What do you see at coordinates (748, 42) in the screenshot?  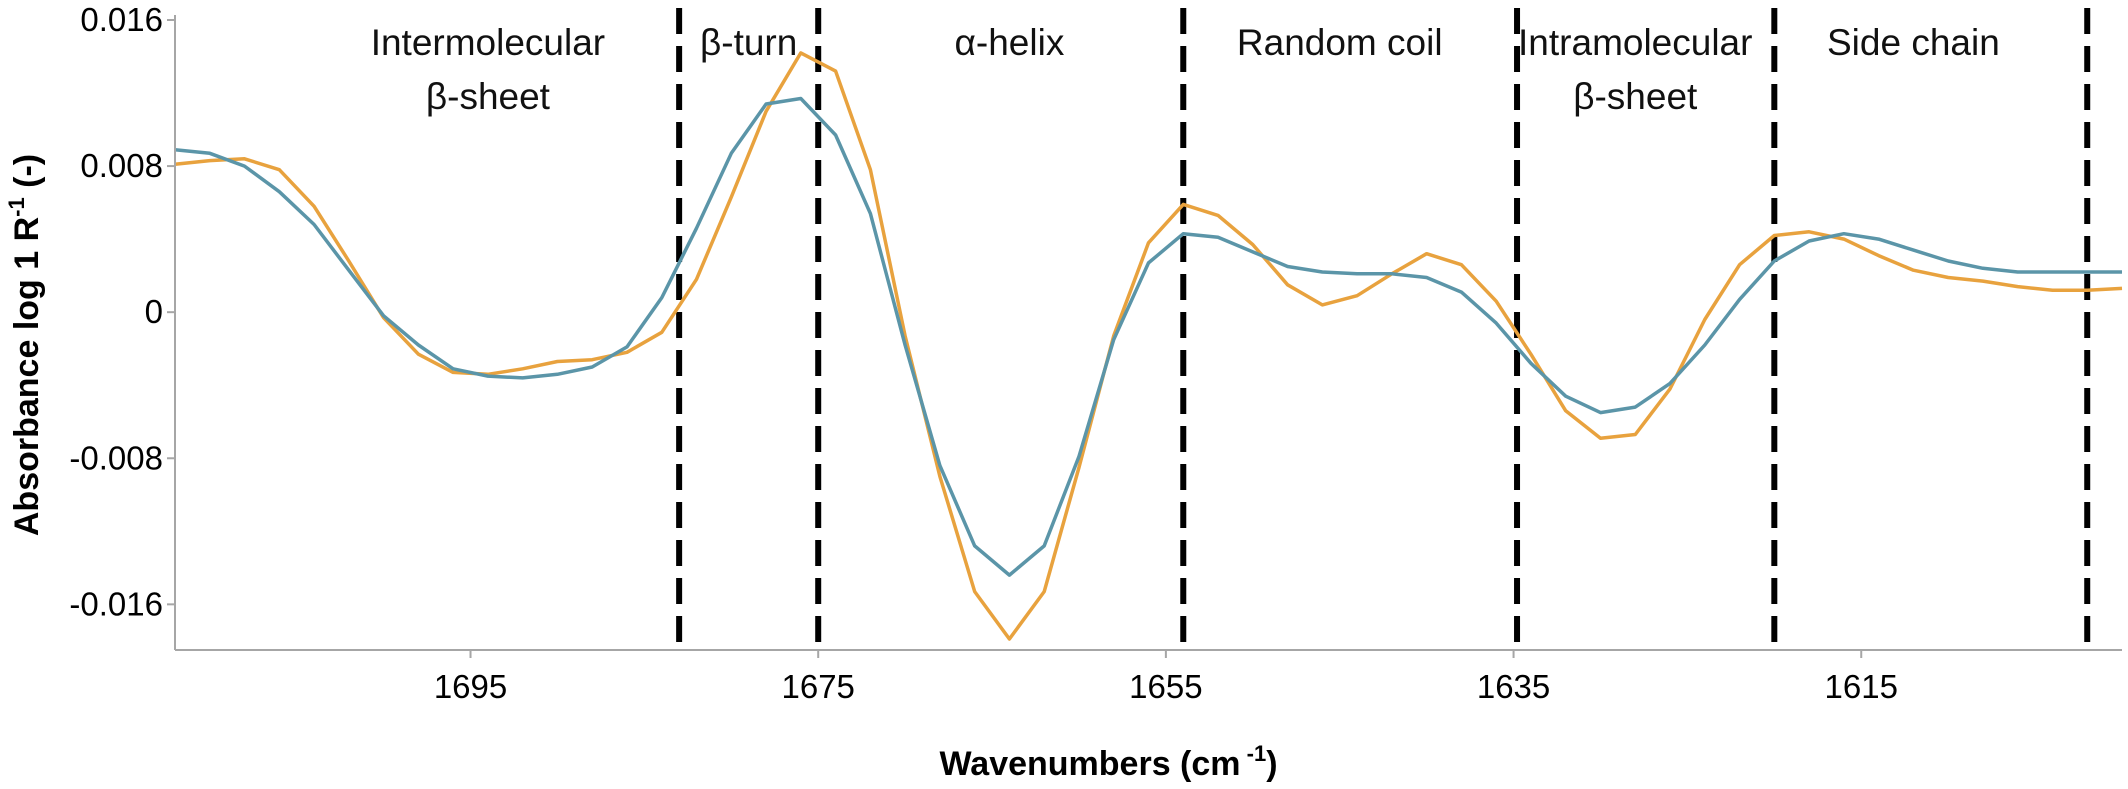 I see `region-label: β-turn` at bounding box center [748, 42].